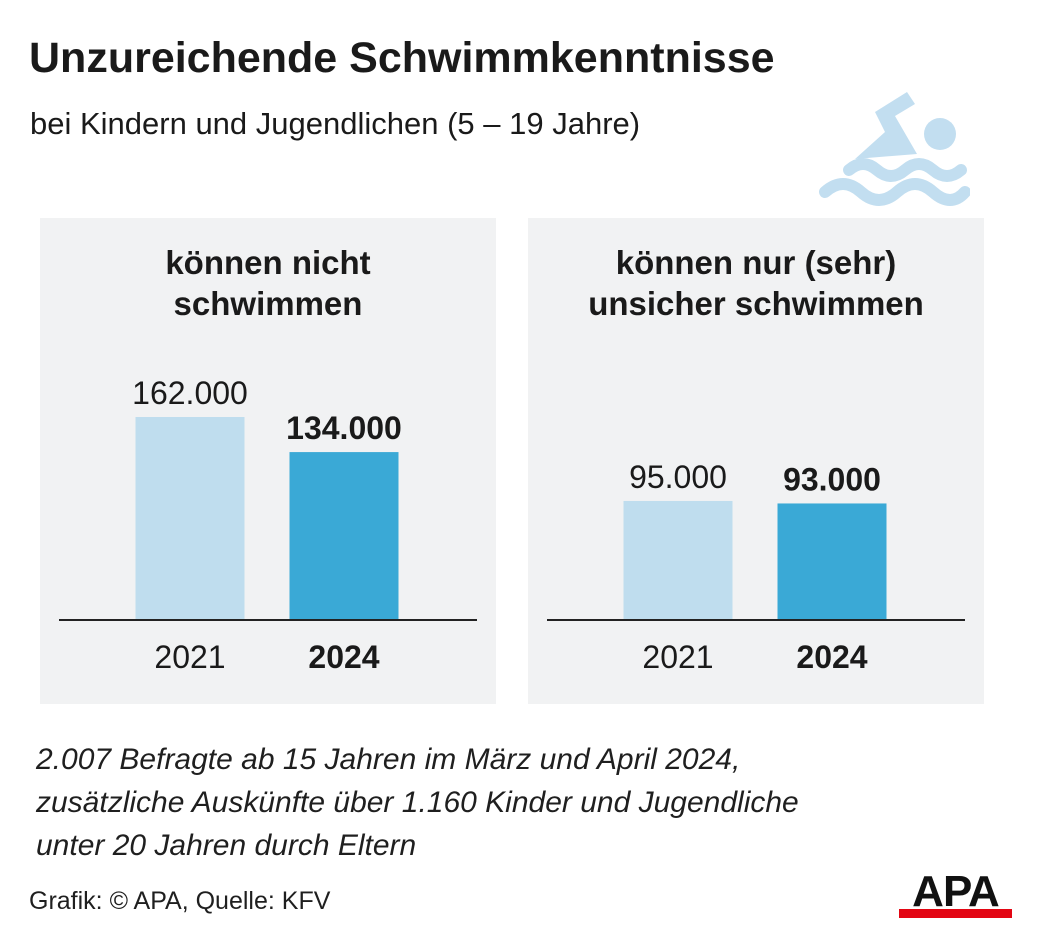 The image size is (1039, 945). What do you see at coordinates (268, 283) in the screenshot?
I see `panel-title: können nicht schwimmen` at bounding box center [268, 283].